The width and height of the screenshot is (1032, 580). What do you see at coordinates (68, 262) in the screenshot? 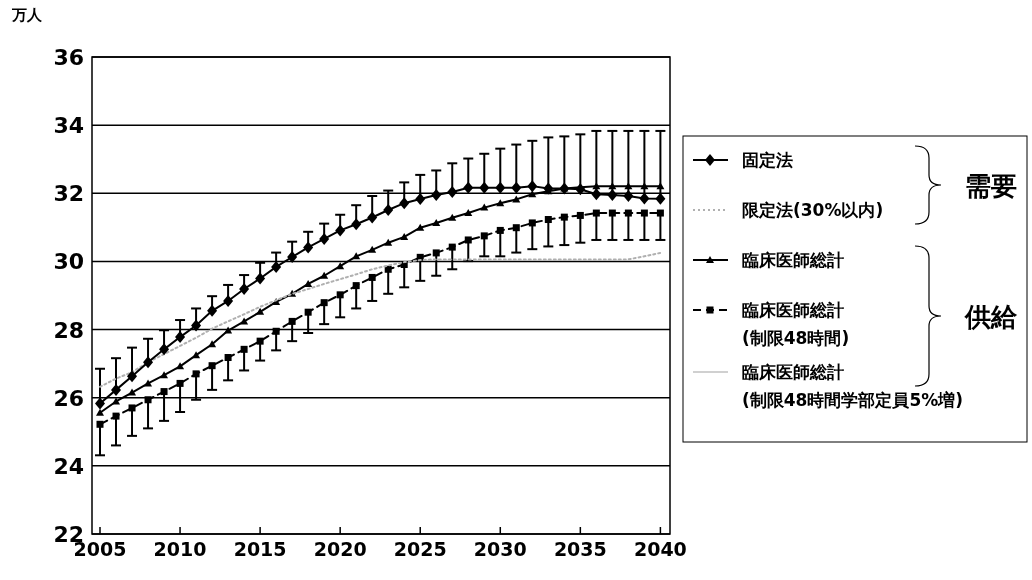
I see `y-tick-label: 30` at bounding box center [68, 262].